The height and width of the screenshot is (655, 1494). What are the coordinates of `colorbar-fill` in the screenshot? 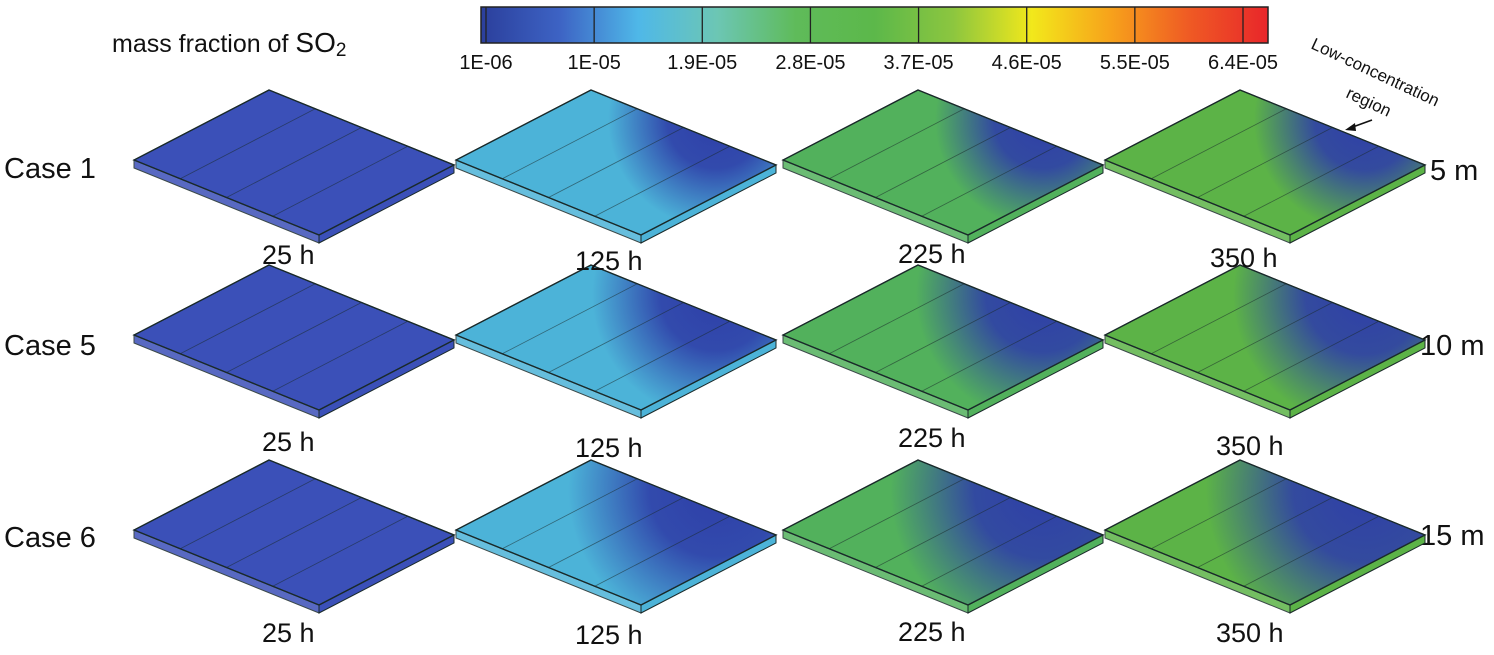 It's located at (874, 25).